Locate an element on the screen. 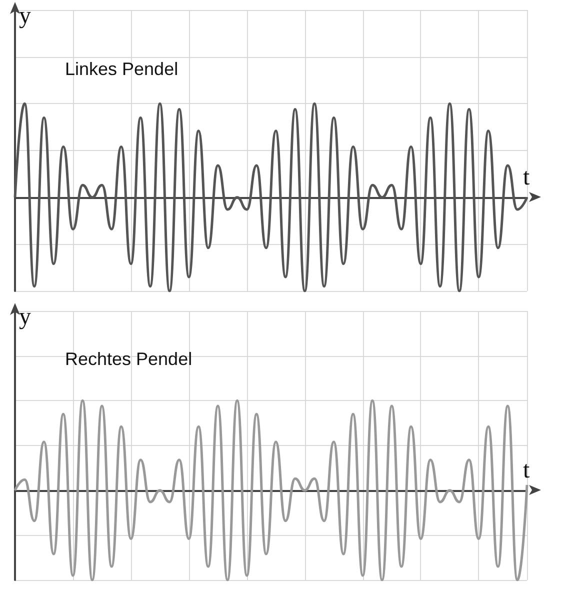 The image size is (572, 610). chart-title: Linkes Pendel is located at coordinates (121, 69).